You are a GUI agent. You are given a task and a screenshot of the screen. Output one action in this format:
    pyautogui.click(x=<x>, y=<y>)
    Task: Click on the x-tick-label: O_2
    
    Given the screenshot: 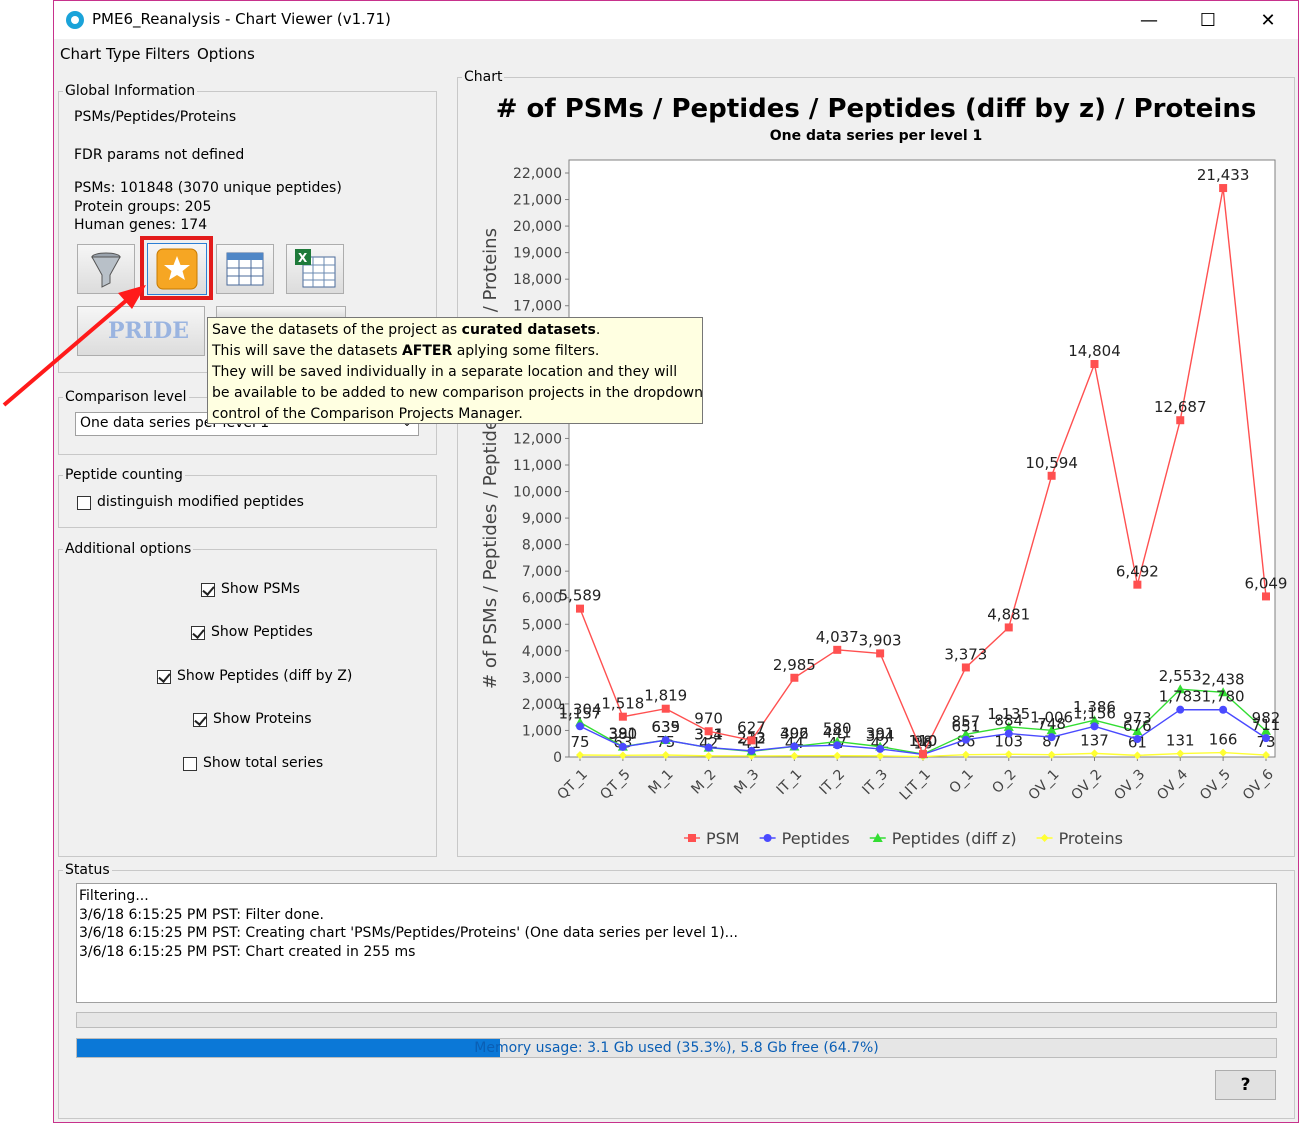 What is the action you would take?
    pyautogui.click(x=1004, y=782)
    